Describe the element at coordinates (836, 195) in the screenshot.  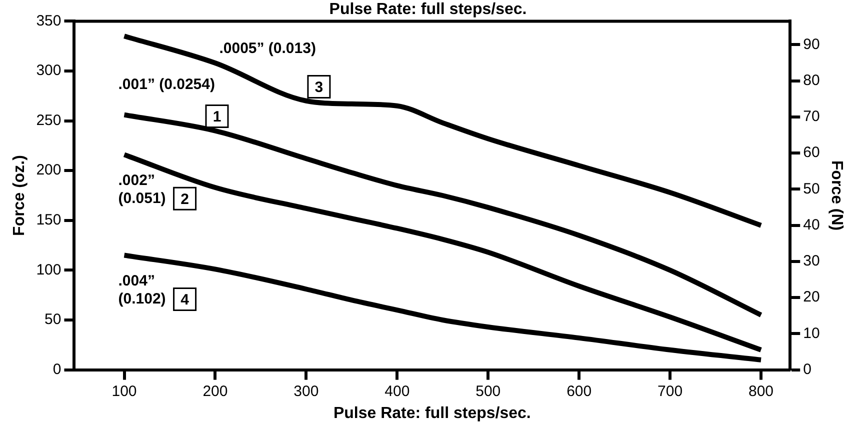
I see `y2-axis-title: Force (N)` at that location.